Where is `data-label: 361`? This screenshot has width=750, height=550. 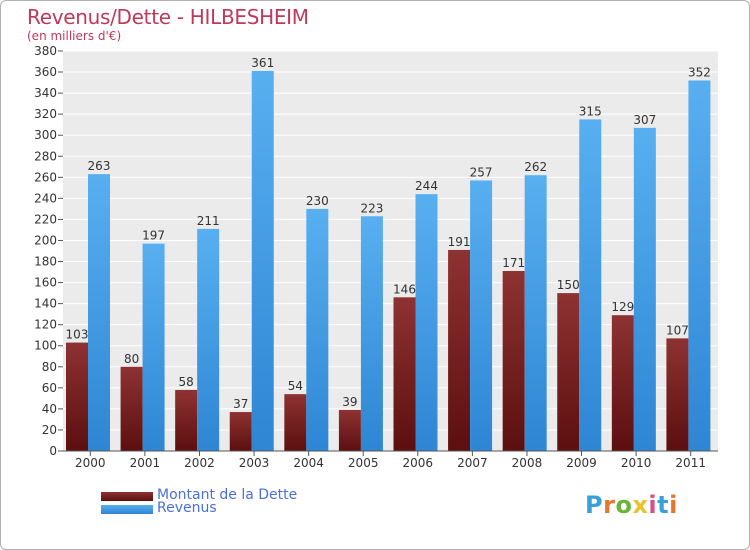 data-label: 361 is located at coordinates (262, 63).